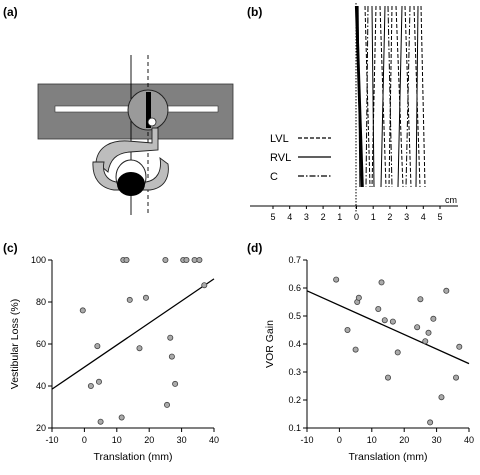 The height and width of the screenshot is (475, 480). I want to click on panel-a-label: (a), so click(10, 12).